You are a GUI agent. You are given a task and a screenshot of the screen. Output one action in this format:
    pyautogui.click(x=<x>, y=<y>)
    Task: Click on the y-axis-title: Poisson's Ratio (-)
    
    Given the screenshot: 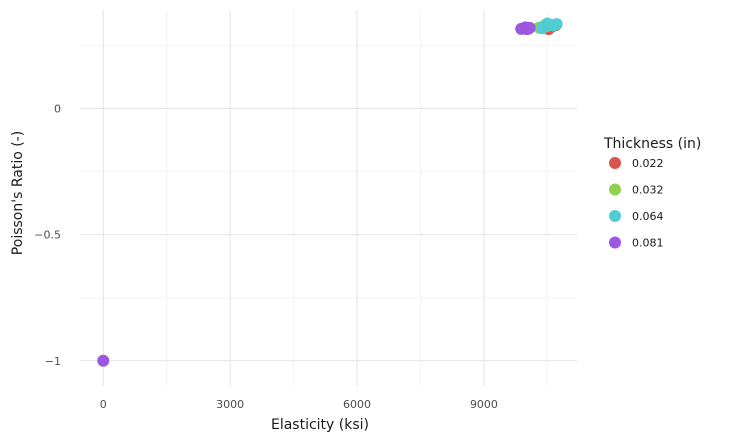 What is the action you would take?
    pyautogui.click(x=18, y=193)
    